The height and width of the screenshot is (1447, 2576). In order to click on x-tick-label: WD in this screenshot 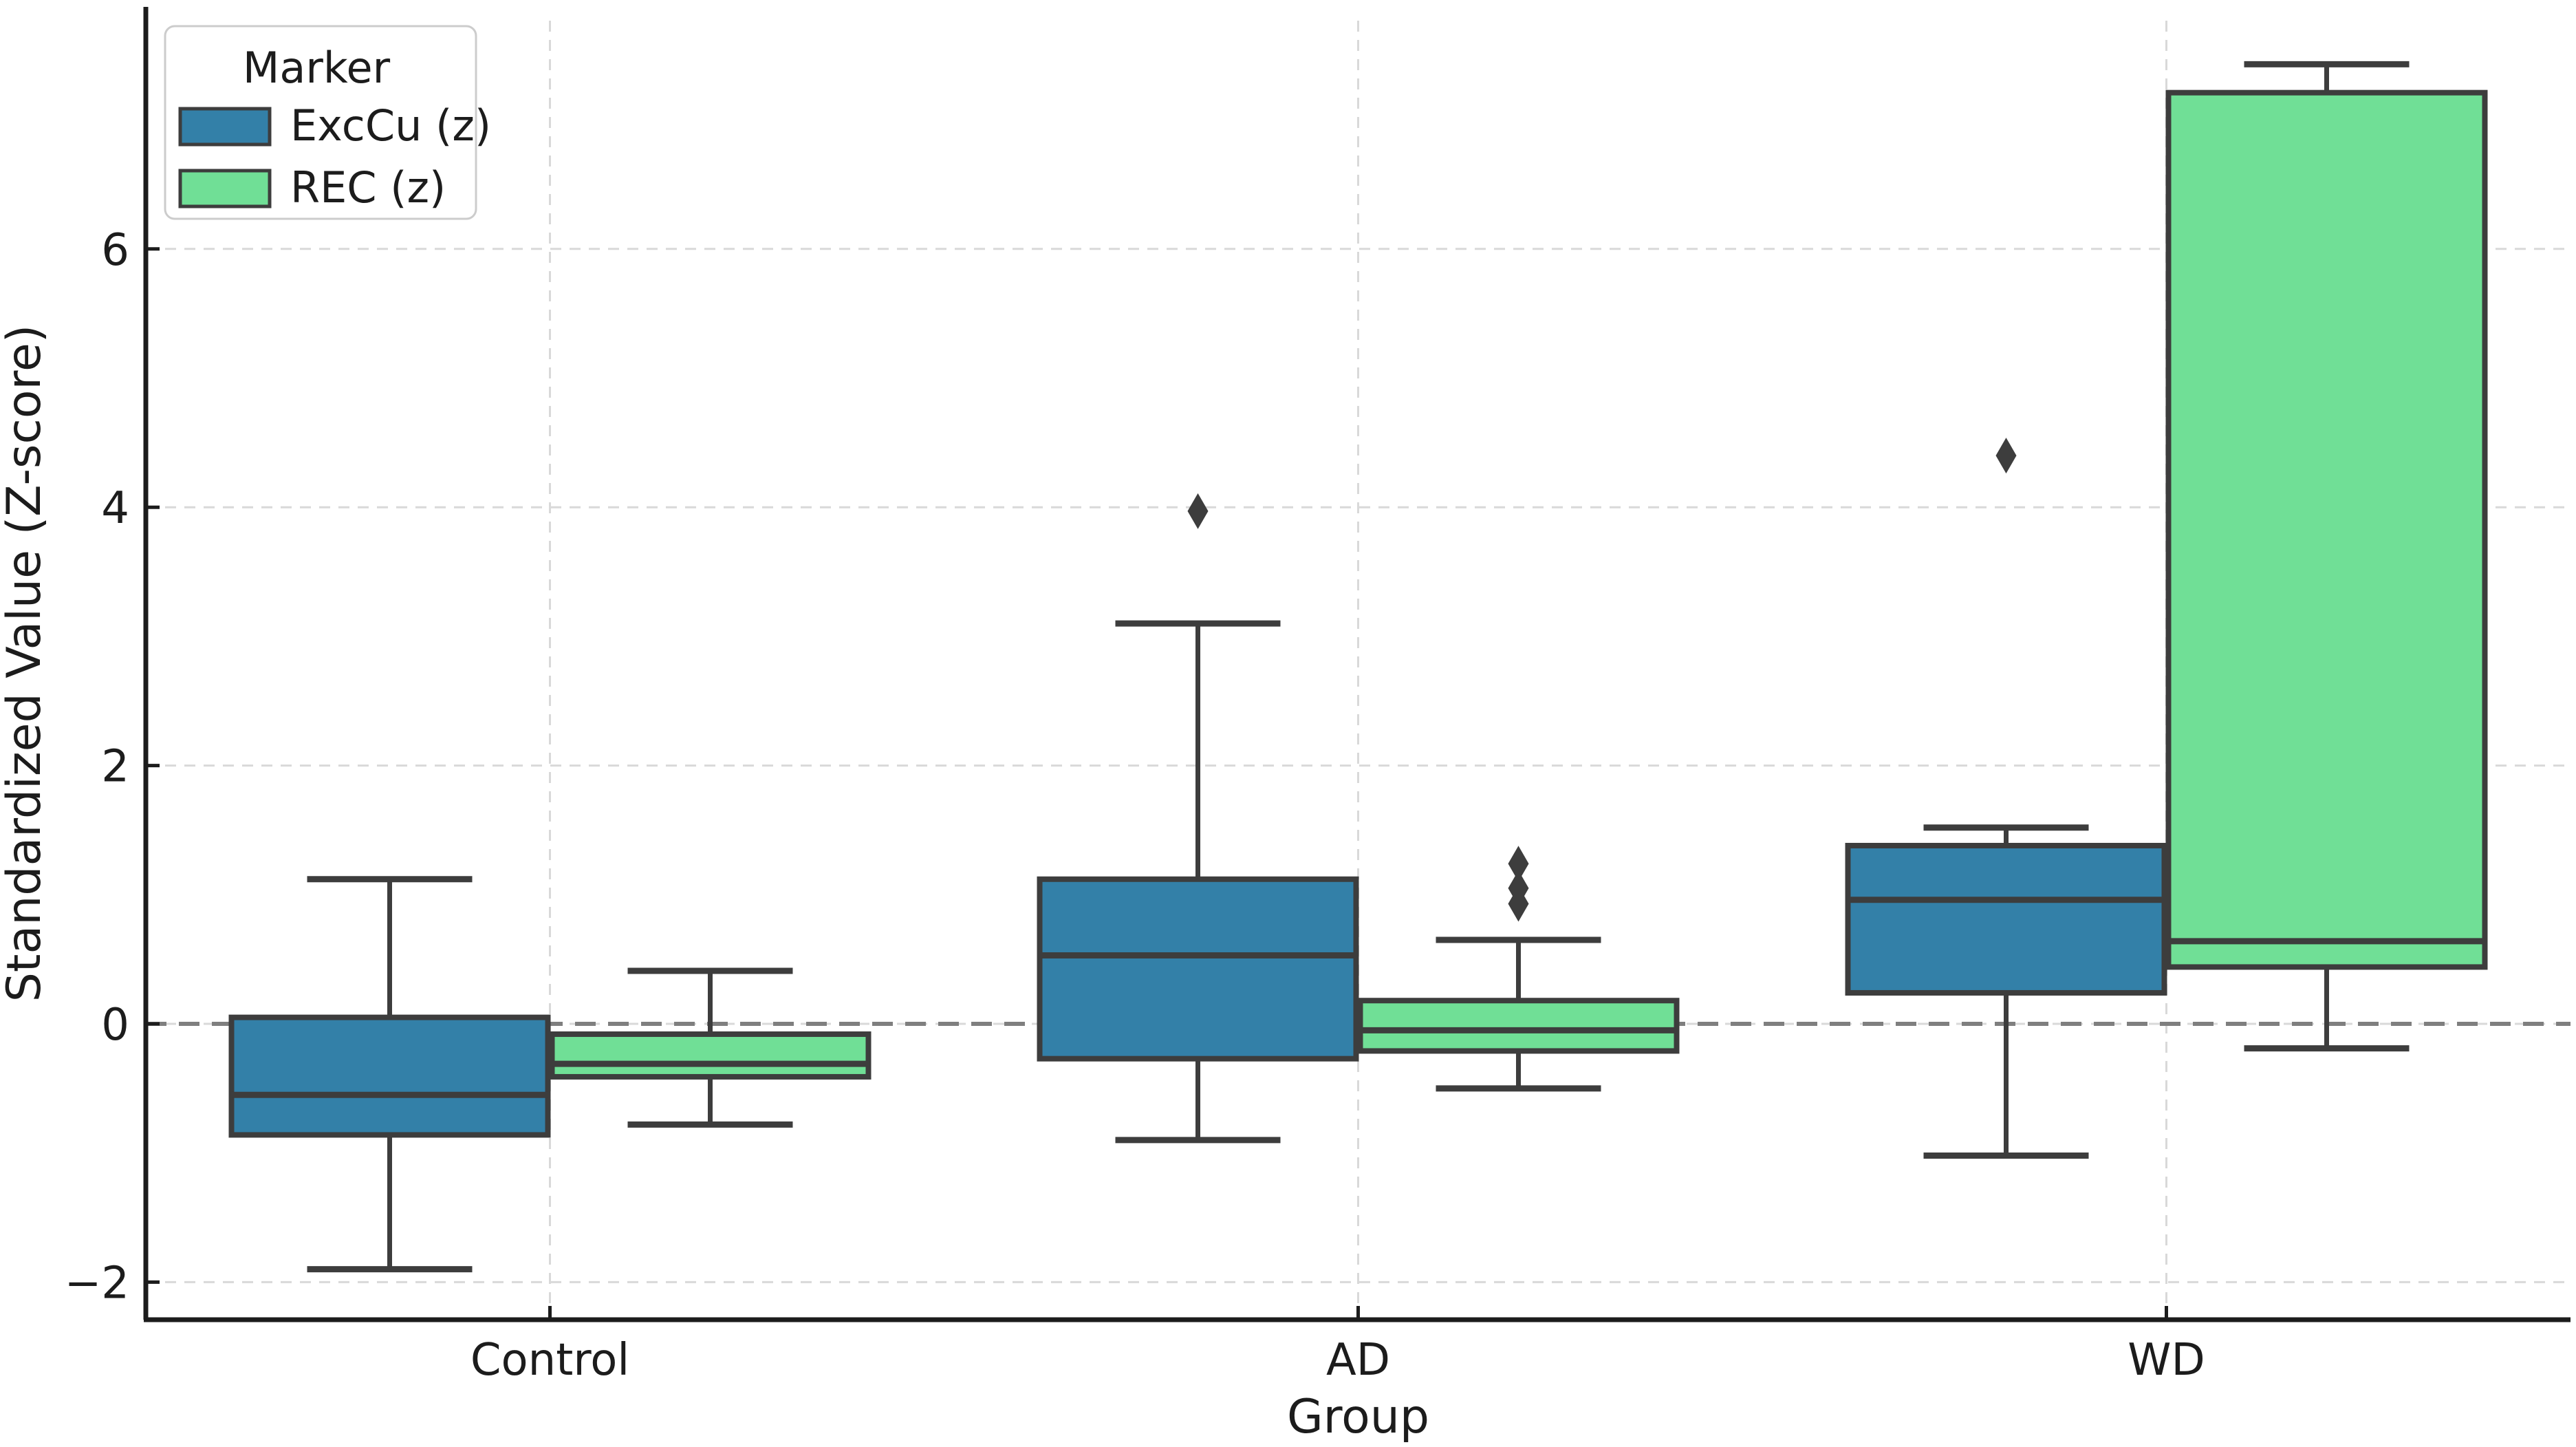, I will do `click(2166, 1360)`.